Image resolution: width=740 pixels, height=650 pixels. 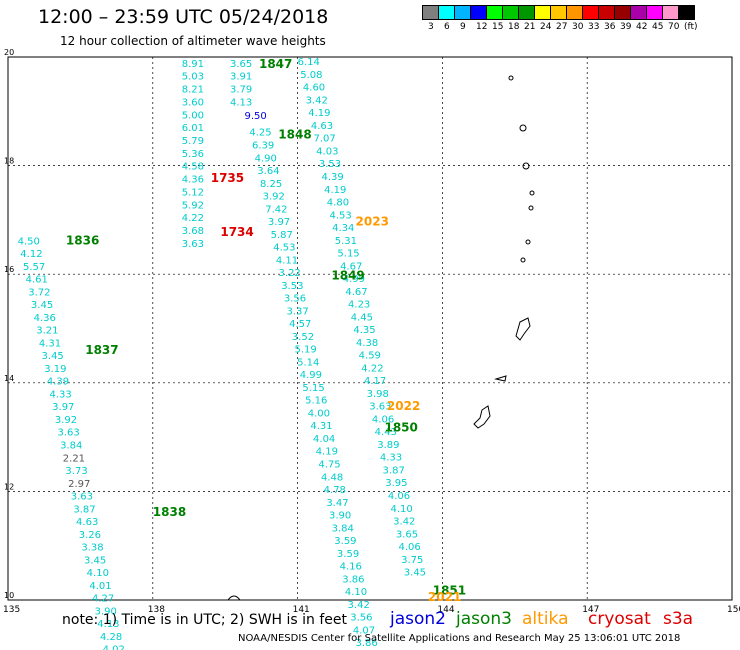 I want to click on wave-height-value: 4.35, so click(x=364, y=330).